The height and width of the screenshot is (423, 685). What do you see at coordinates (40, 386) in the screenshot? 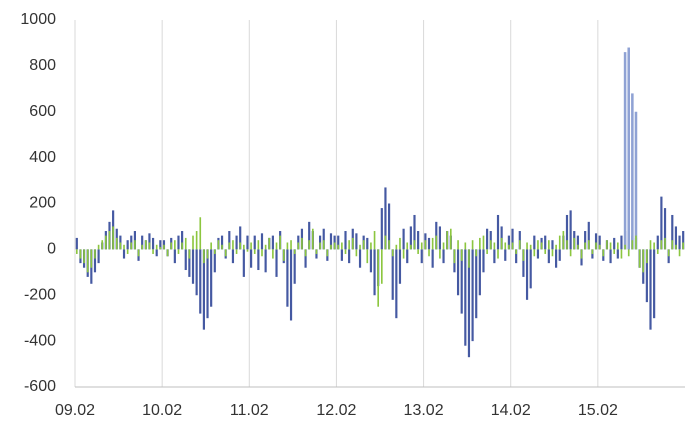
I see `y-tick-label: -600` at bounding box center [40, 386].